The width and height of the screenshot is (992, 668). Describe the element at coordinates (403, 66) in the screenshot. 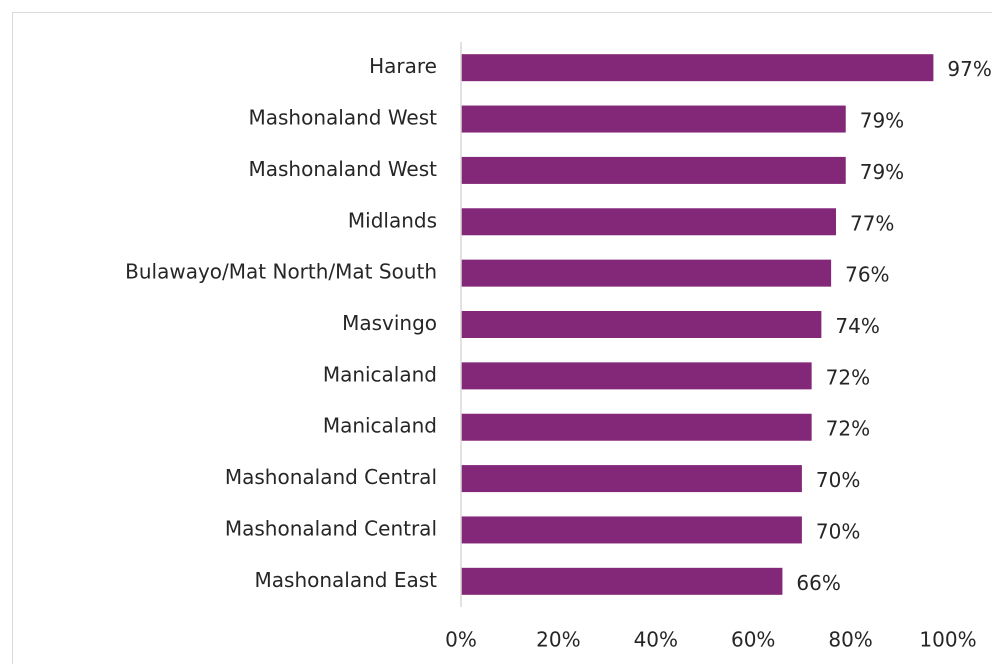

I see `y-tick-label: Harare` at that location.